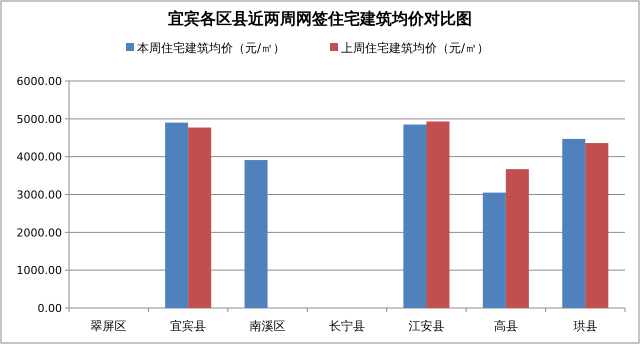  What do you see at coordinates (415, 48) in the screenshot?
I see `legend-label: 上周住宅建筑均价（元/㎡）` at bounding box center [415, 48].